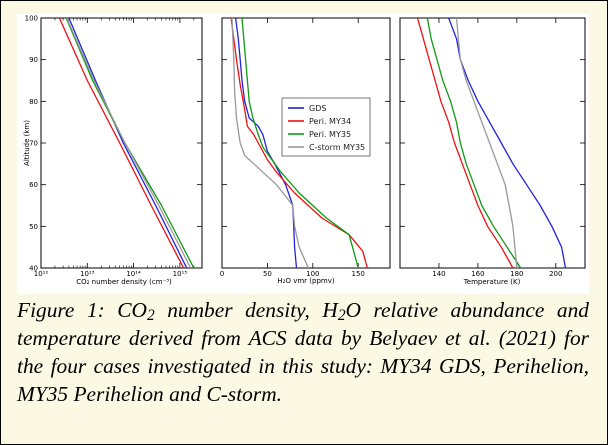 The width and height of the screenshot is (608, 445). I want to click on legend-label: Peri. MY34, so click(330, 121).